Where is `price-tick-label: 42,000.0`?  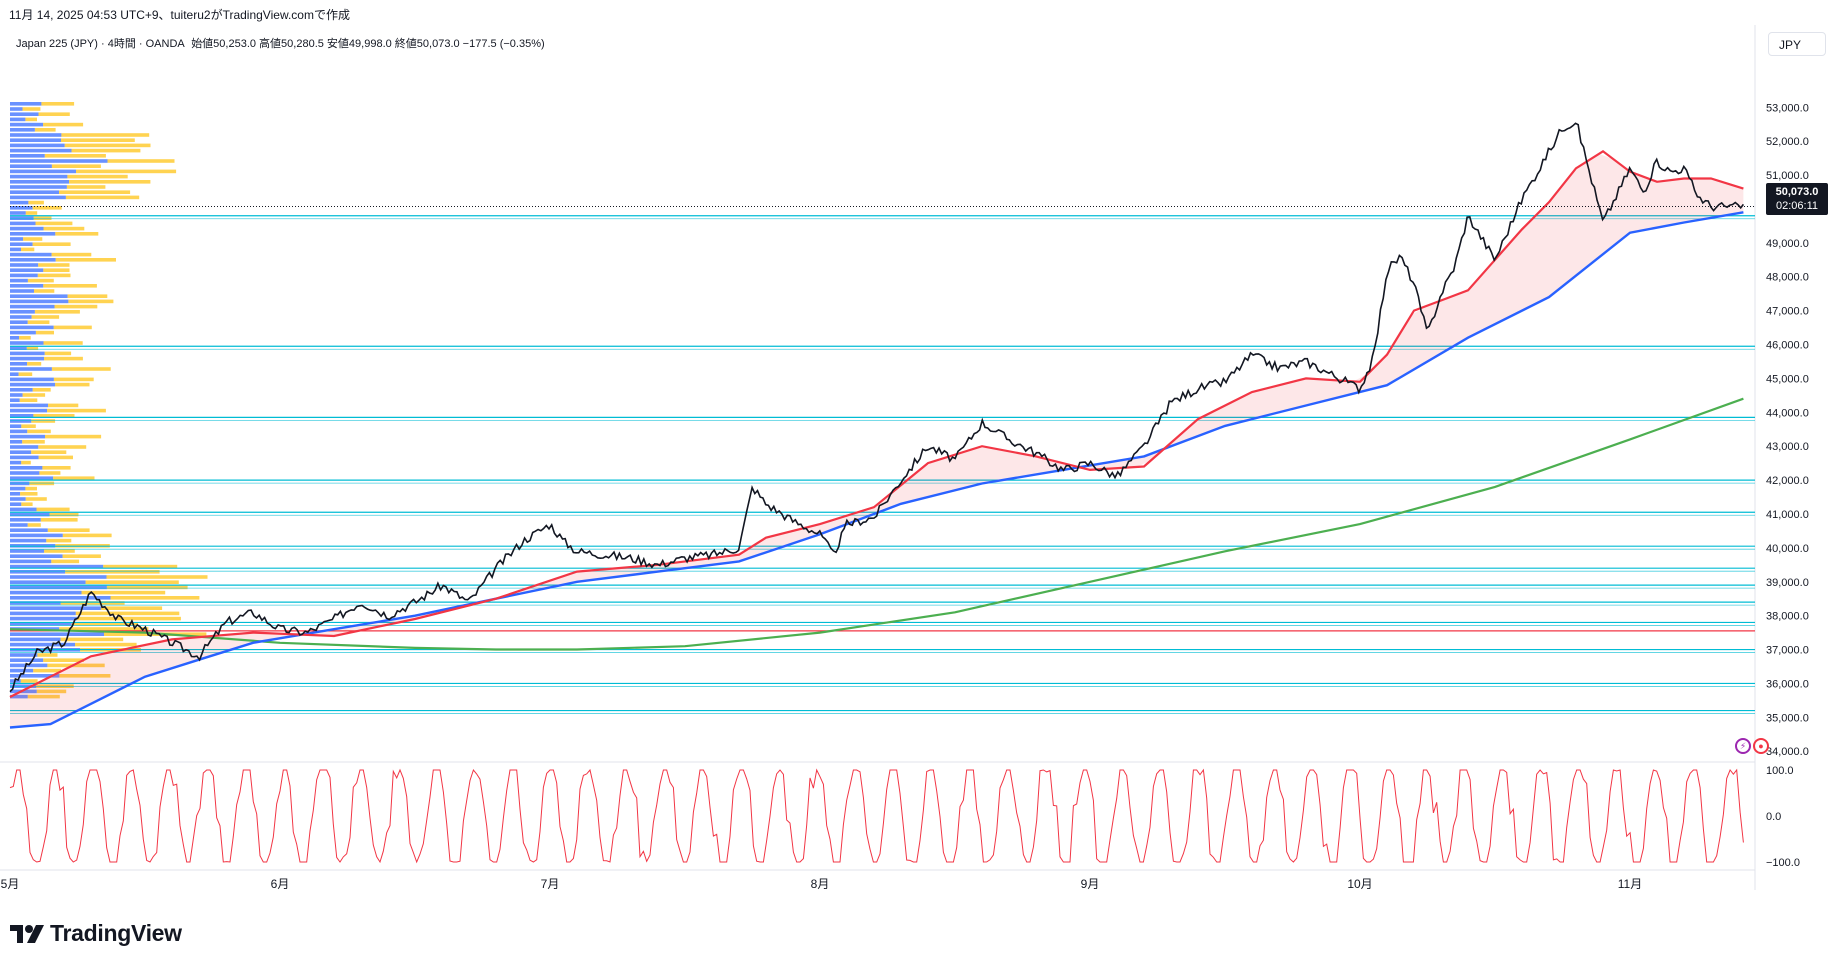
price-tick-label: 42,000.0 is located at coordinates (1787, 481).